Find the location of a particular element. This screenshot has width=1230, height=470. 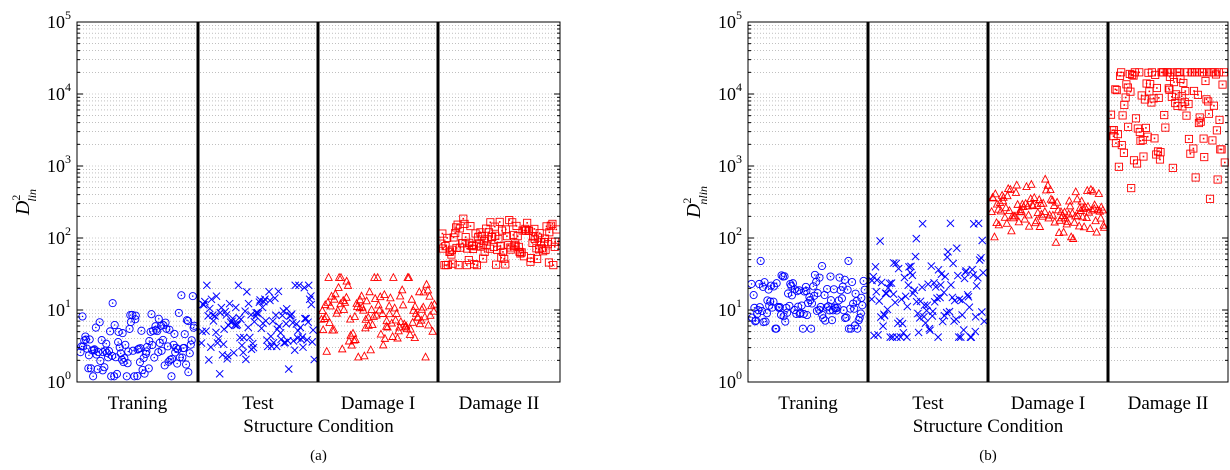

y-axis-label-base-a: D is located at coordinates (23, 208).